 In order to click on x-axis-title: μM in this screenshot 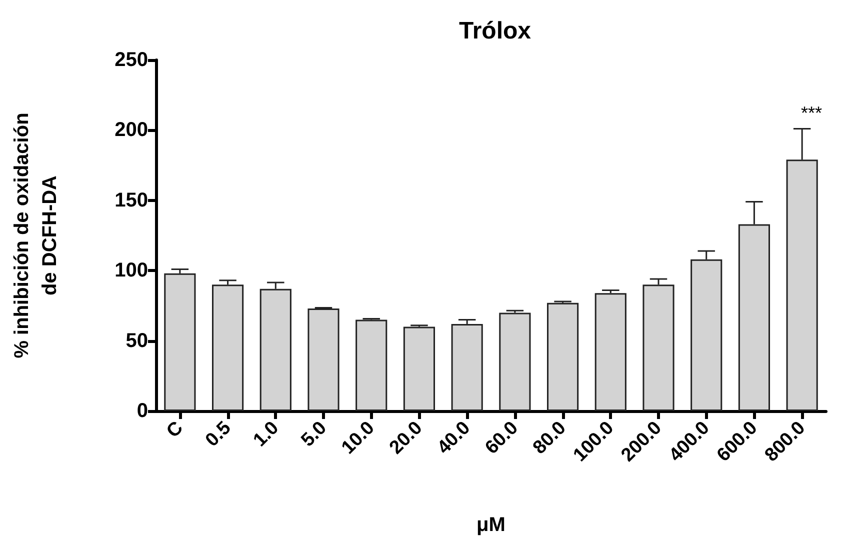, I will do `click(491, 525)`.